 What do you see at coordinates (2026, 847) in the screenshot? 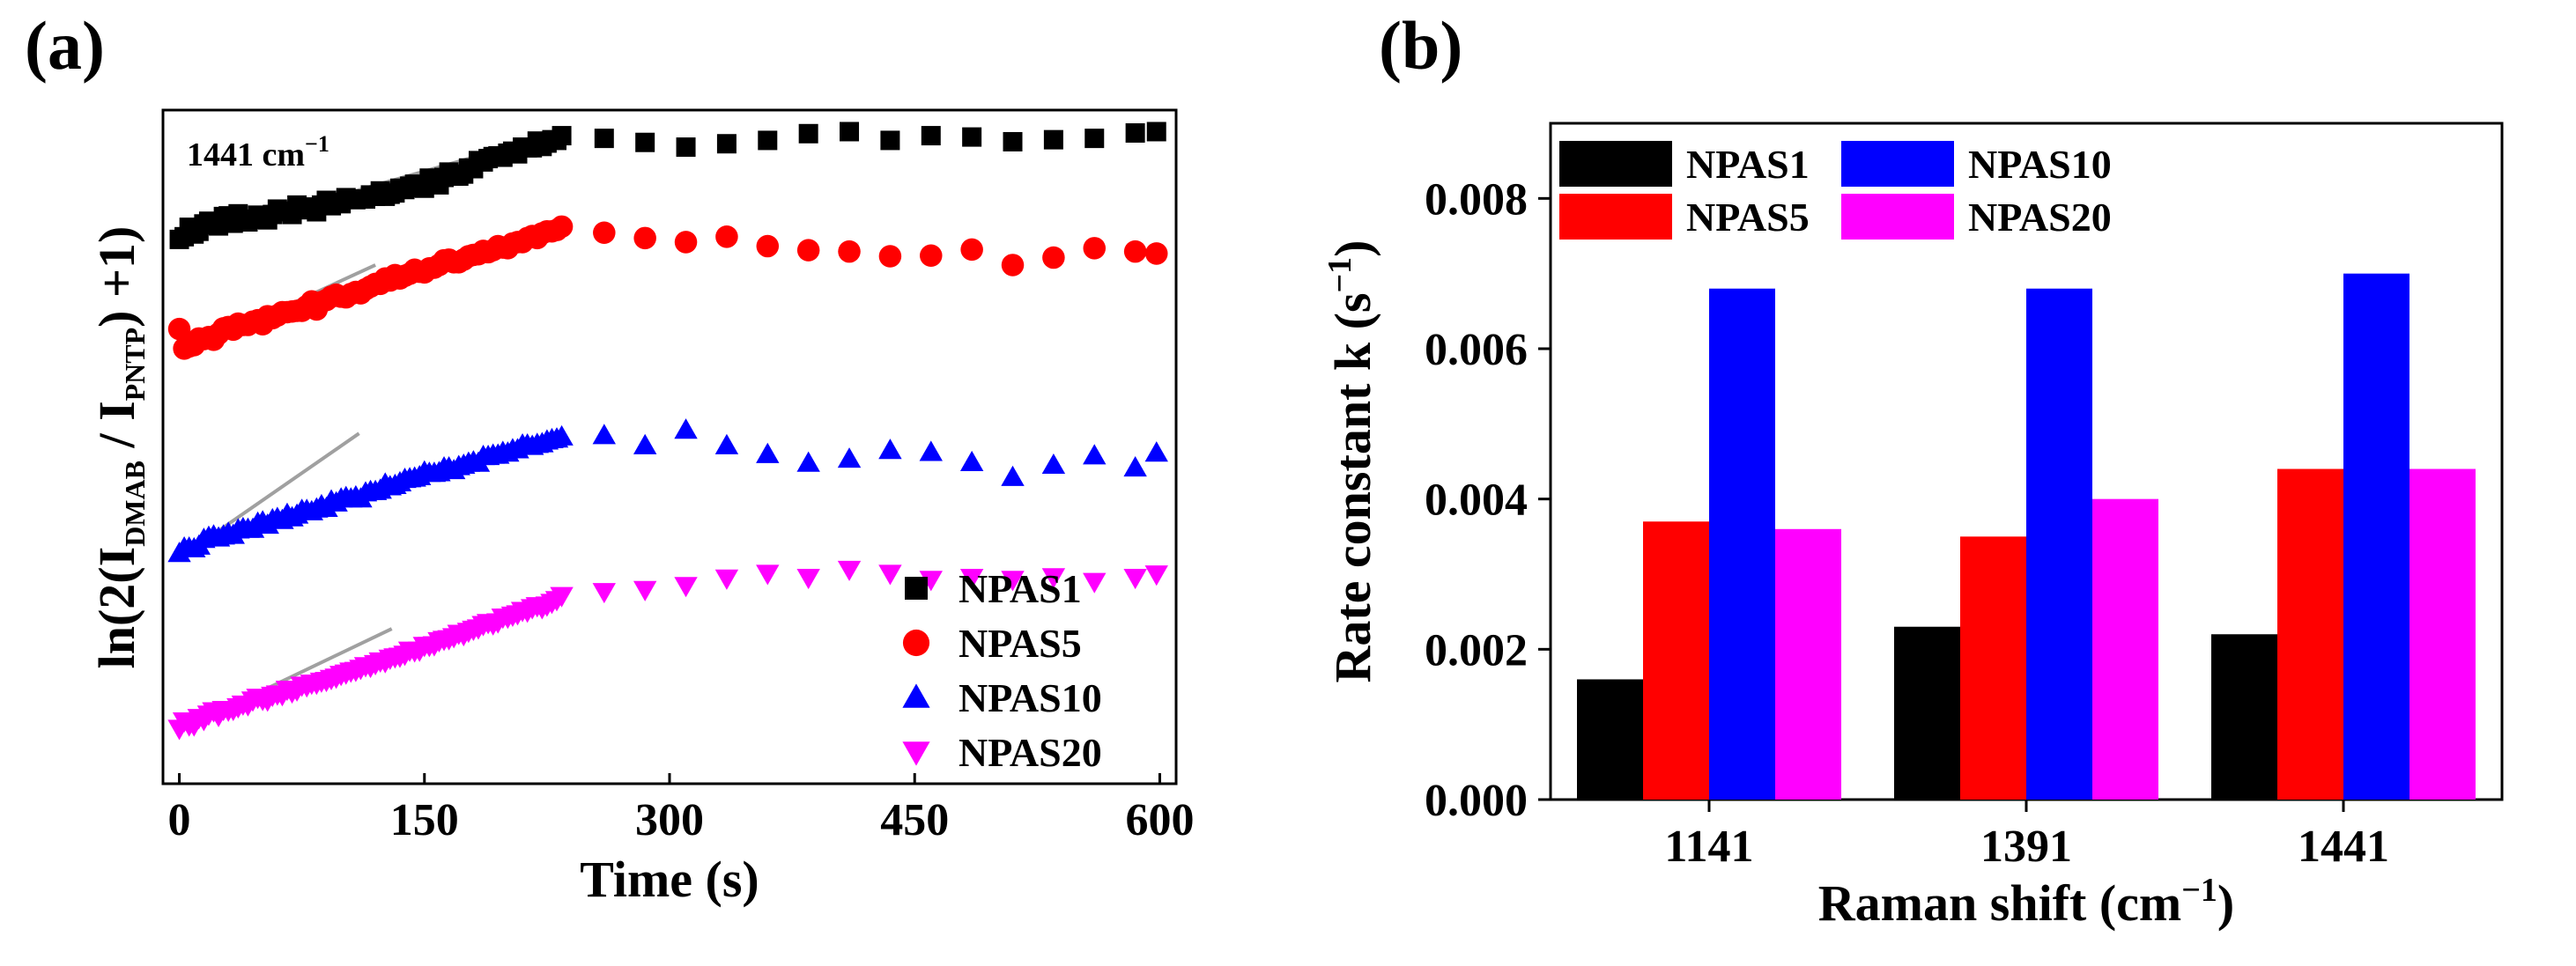
I see `b-x-tick-label: 1391` at bounding box center [2026, 847].